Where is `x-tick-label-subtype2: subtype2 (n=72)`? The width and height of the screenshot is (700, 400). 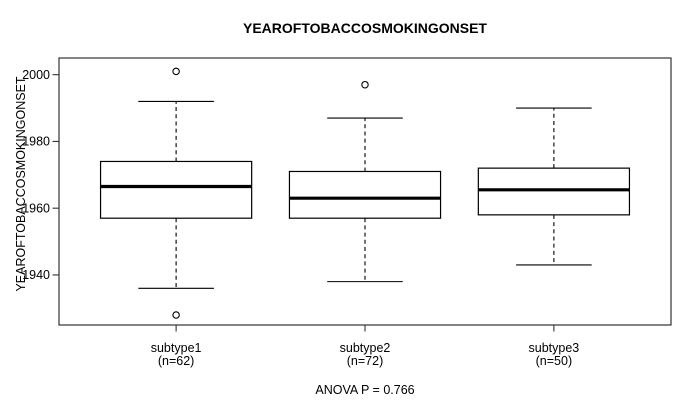 x-tick-label-subtype2: subtype2 (n=72) is located at coordinates (365, 355).